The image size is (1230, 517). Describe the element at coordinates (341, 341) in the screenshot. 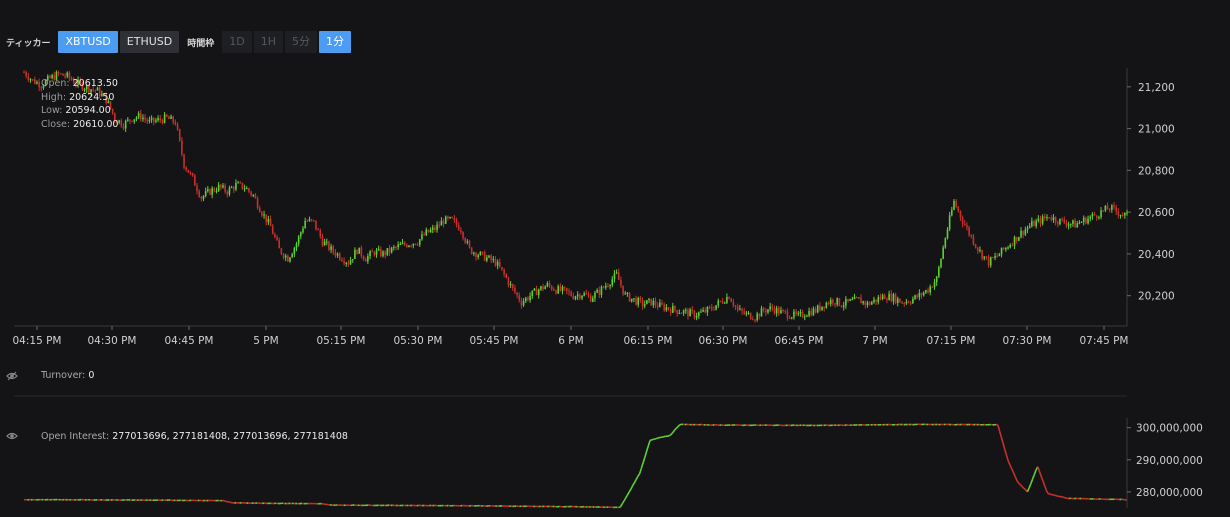

I see `x-tick-label: 05:15 PM` at that location.